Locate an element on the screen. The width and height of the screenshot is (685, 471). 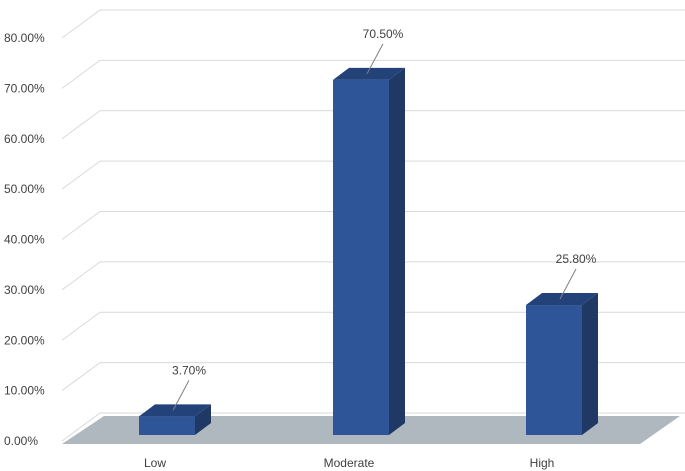
y-tick-label-4: 40.00% is located at coordinates (24, 240).